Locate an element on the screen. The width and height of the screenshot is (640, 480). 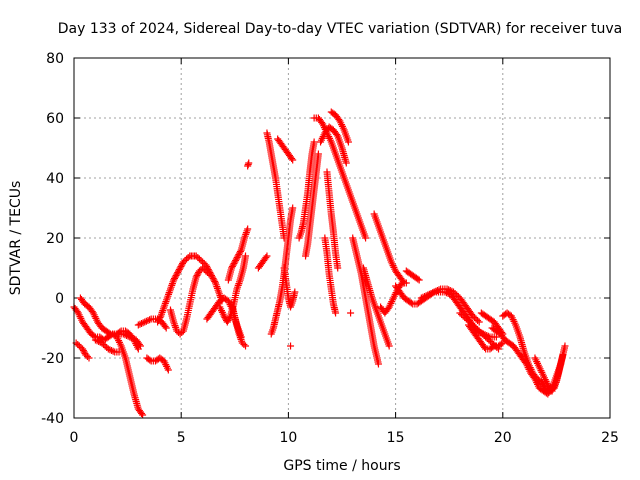
point-t27 is located at coordinates (348, 142).